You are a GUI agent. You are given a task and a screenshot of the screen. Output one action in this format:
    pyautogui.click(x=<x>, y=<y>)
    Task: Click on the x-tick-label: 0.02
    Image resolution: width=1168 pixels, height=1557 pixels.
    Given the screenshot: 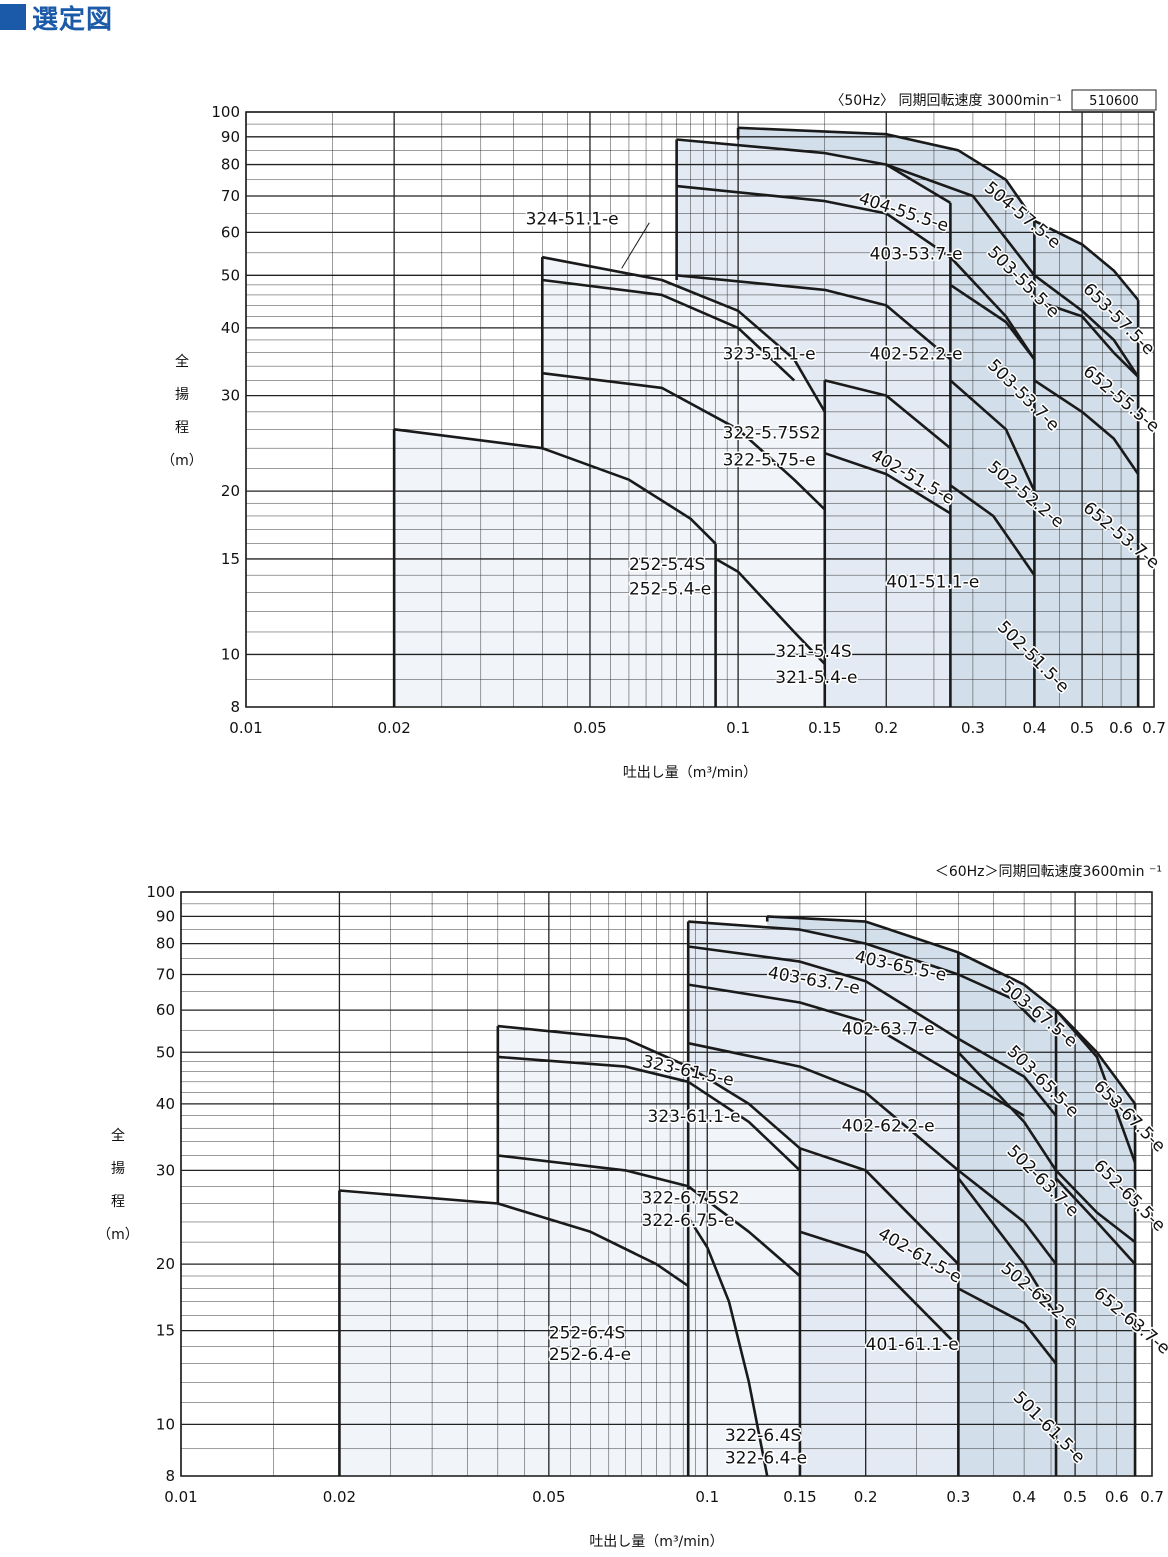 What is the action you would take?
    pyautogui.click(x=339, y=1497)
    